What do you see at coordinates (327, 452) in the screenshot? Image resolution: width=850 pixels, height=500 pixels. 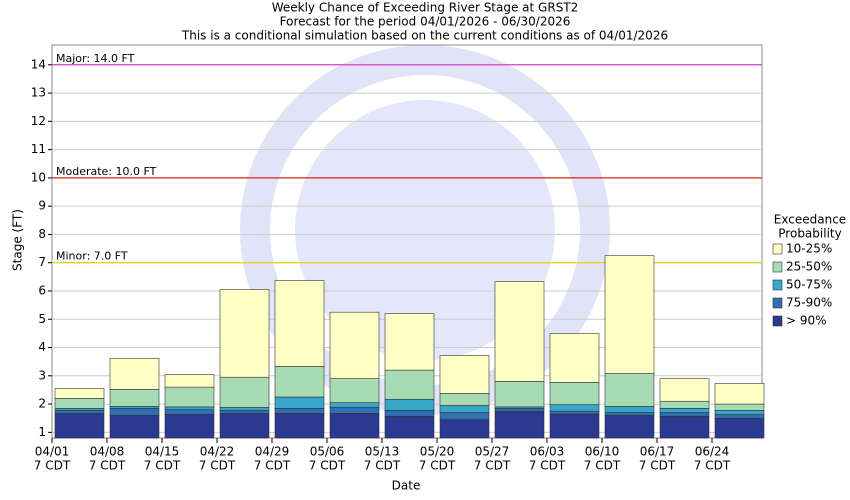 I see `x-tick-label: 05/06` at bounding box center [327, 452].